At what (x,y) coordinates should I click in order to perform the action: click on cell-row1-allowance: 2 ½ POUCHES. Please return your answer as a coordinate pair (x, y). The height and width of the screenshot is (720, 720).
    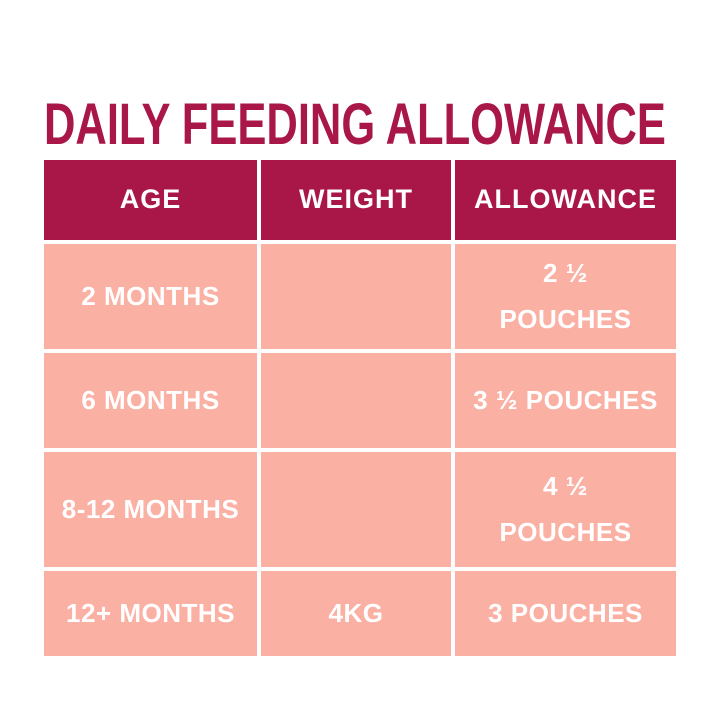
    Looking at the image, I should click on (565, 296).